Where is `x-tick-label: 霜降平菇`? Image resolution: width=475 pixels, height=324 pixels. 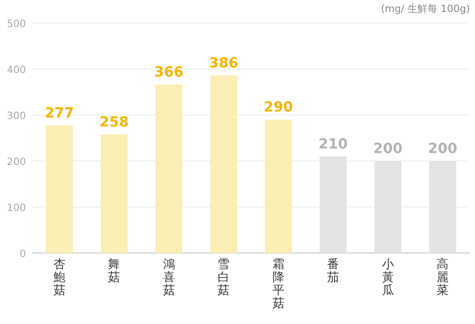 x-tick-label: 霜降平菇 is located at coordinates (278, 283).